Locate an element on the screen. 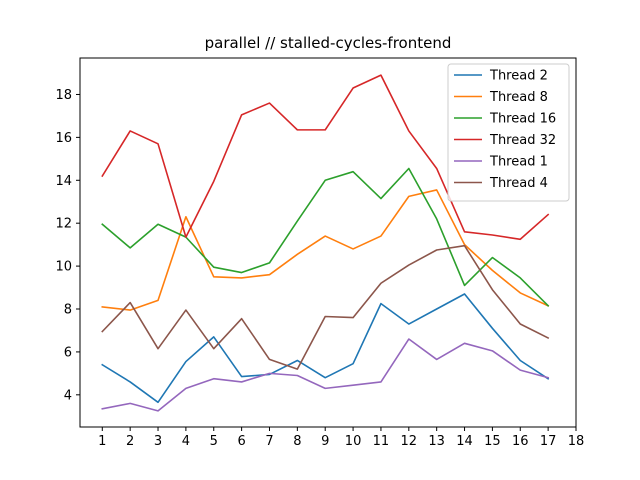 Image resolution: width=640 pixels, height=480 pixels. x-tick-label: 14 is located at coordinates (464, 441).